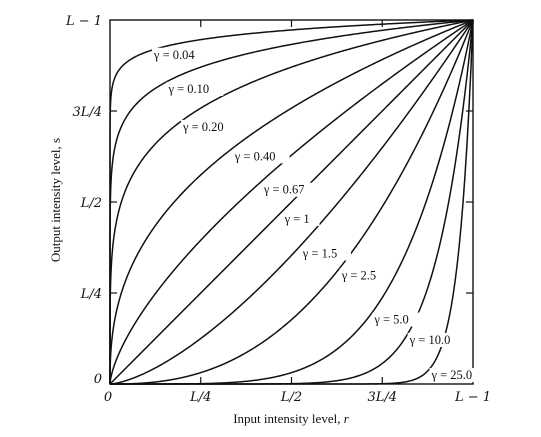 This screenshot has width=541, height=437. What do you see at coordinates (108, 397) in the screenshot?
I see `x-tick-label: 0` at bounding box center [108, 397].